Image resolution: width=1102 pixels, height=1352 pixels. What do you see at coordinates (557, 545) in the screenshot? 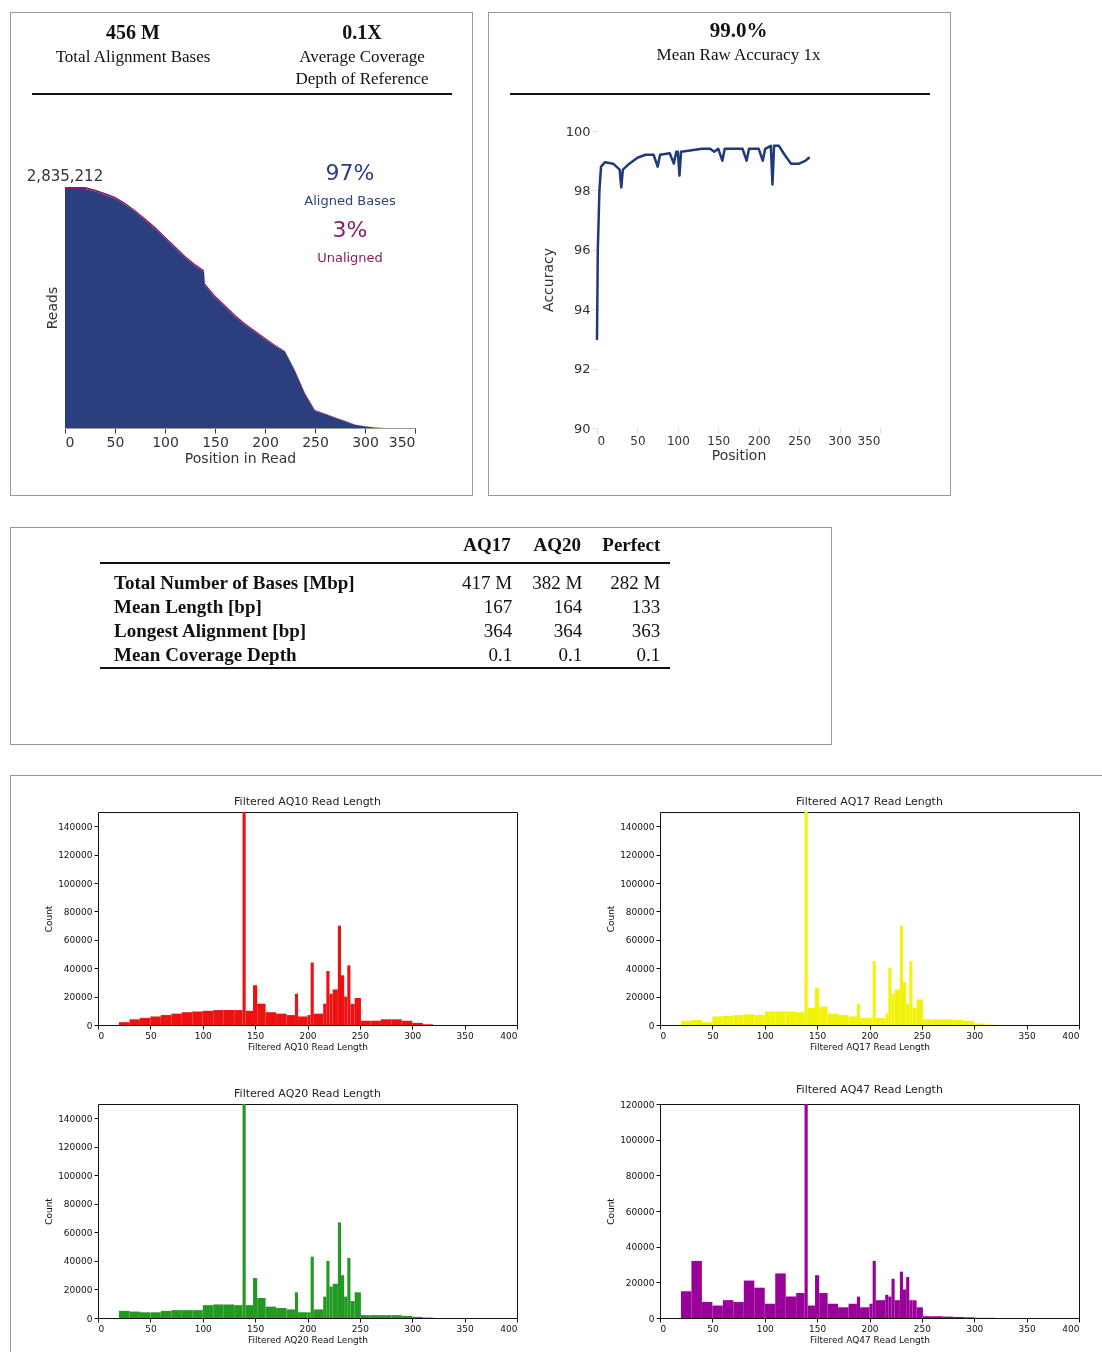
I see `category-label: AQ20` at bounding box center [557, 545].